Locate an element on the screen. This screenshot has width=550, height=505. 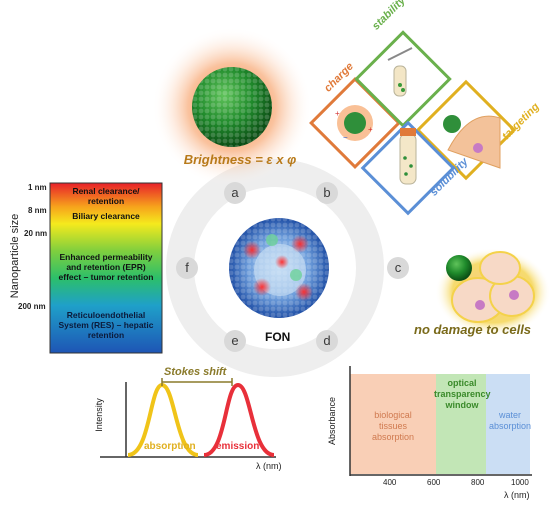
cells-caption: no damage to cells is located at coordinates (473, 329).